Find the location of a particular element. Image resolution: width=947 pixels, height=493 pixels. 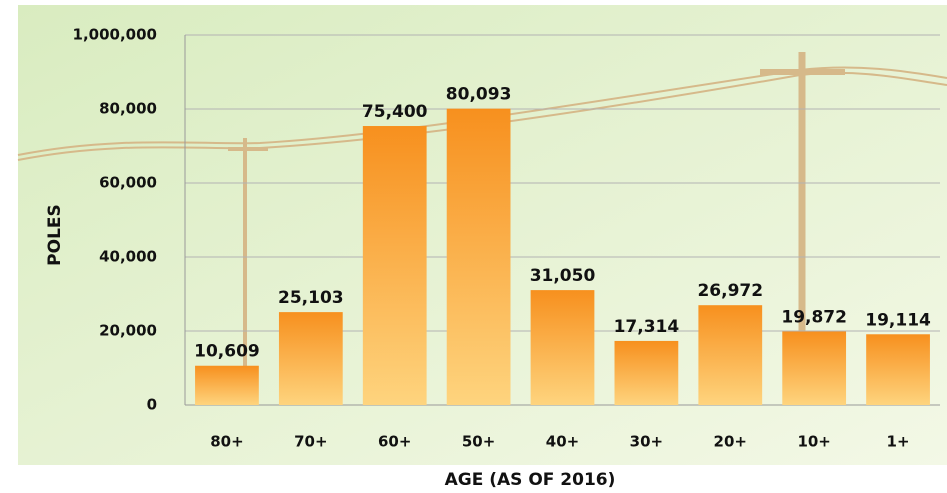

x-tick-label: 70+ is located at coordinates (310, 442).